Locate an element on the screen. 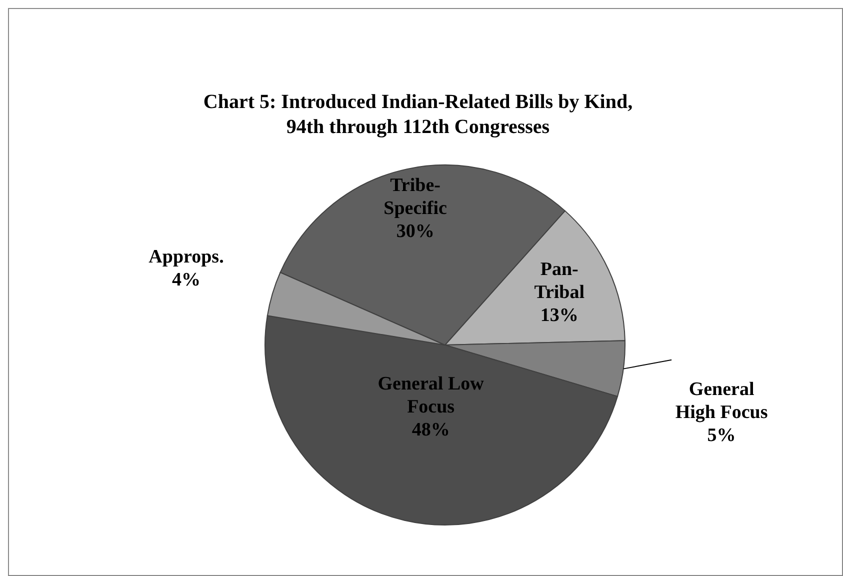 This screenshot has width=843, height=576. data-label: 13% is located at coordinates (559, 315).